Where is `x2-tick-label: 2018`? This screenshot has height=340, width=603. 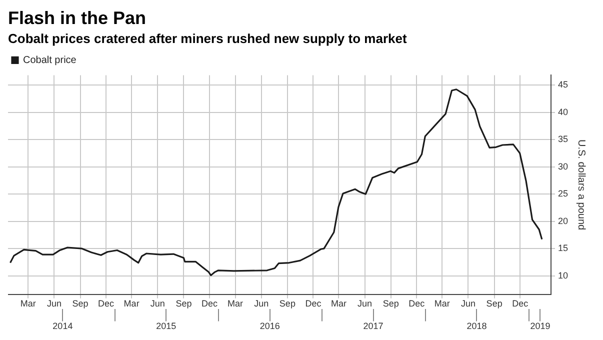 x2-tick-label: 2018 is located at coordinates (476, 326).